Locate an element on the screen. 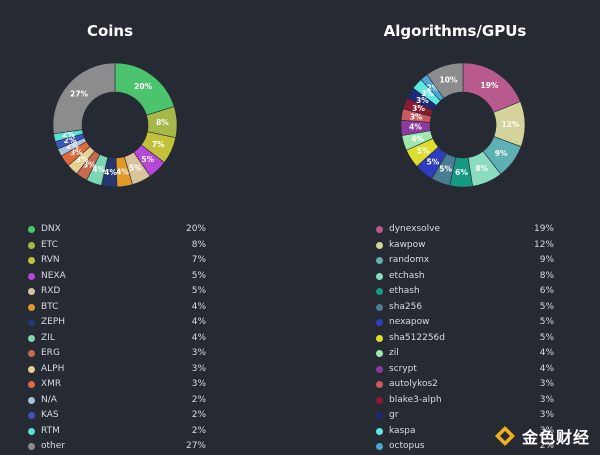  coins-chart-title: Coins is located at coordinates (110, 31).